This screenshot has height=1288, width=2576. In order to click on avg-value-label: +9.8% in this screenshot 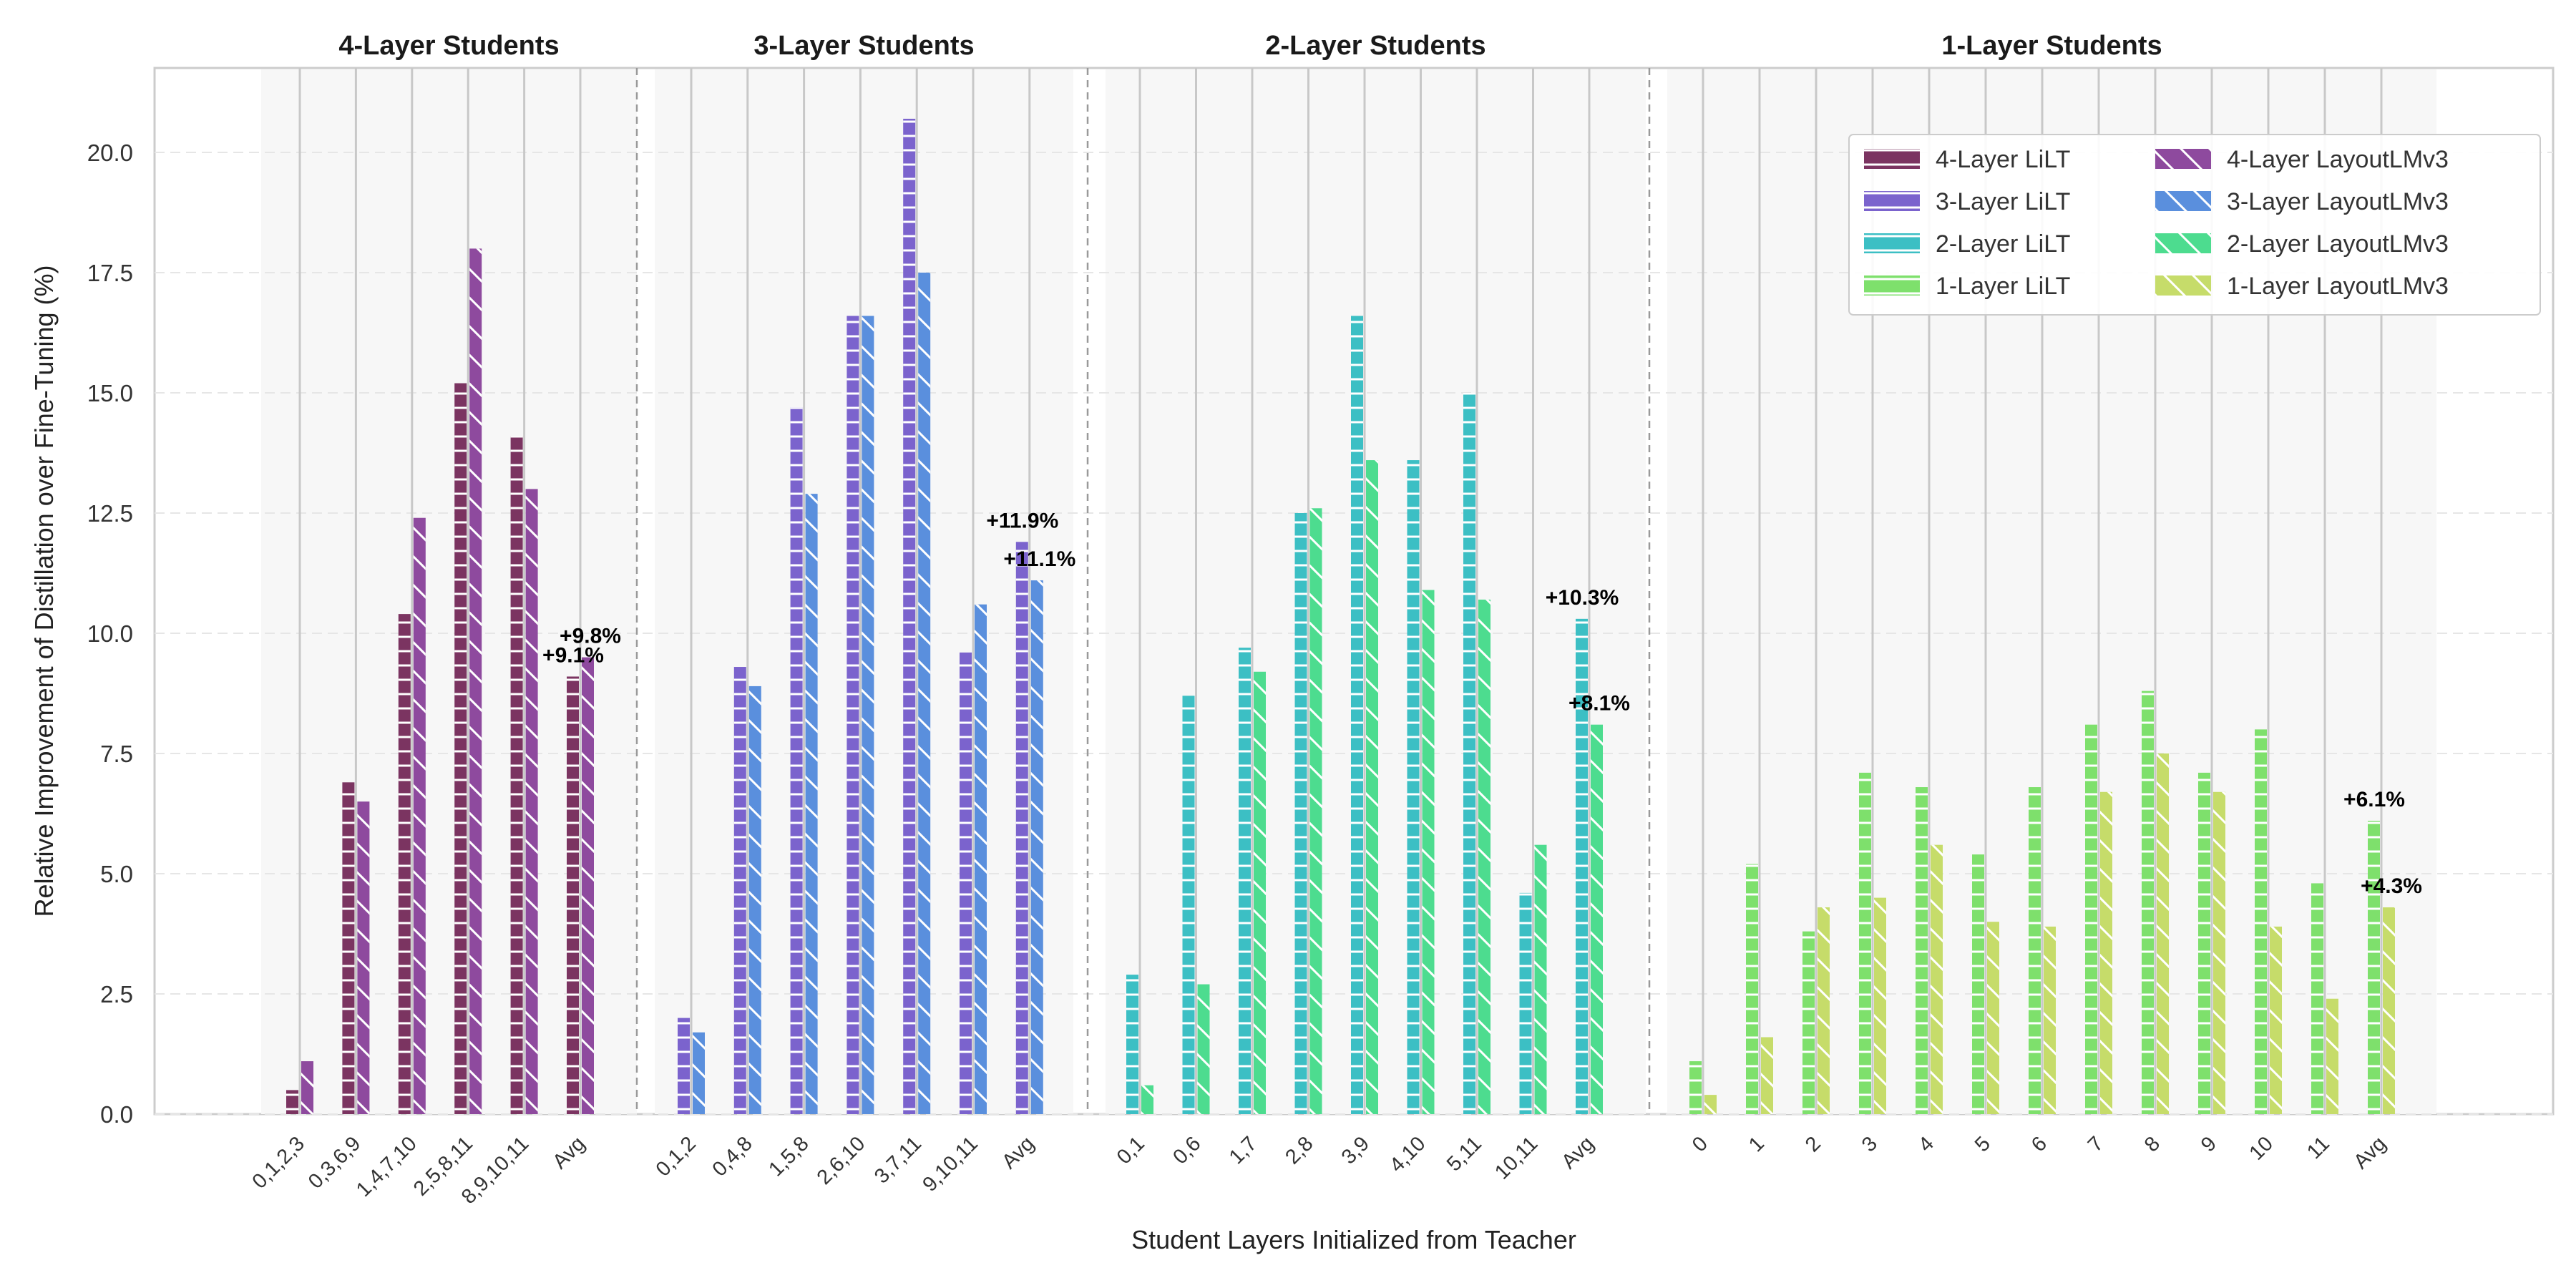, I will do `click(590, 636)`.